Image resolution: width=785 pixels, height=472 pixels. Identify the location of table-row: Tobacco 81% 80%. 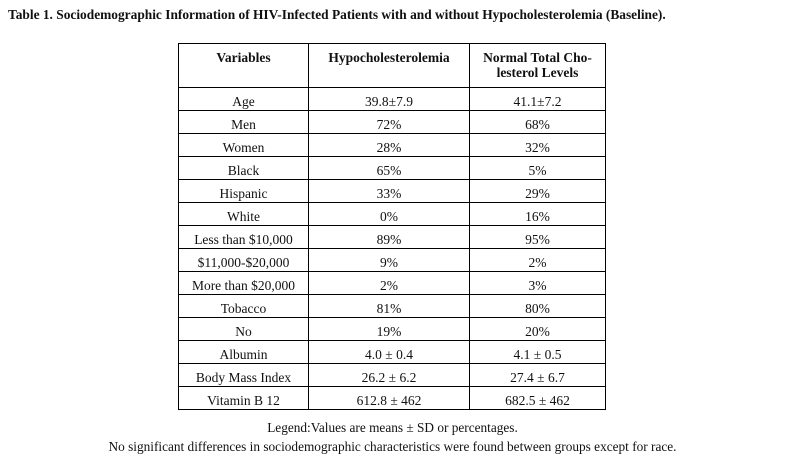
(392, 306).